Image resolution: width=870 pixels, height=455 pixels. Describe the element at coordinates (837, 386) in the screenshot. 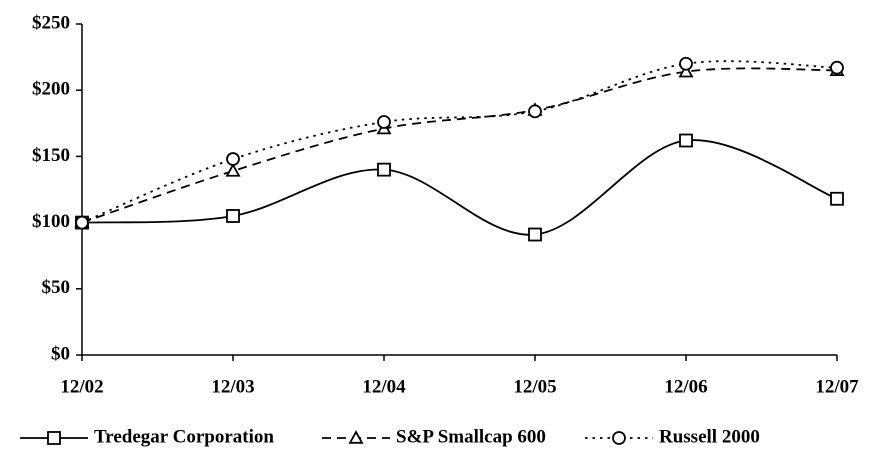

I see `x-tick-label: 12/07` at that location.